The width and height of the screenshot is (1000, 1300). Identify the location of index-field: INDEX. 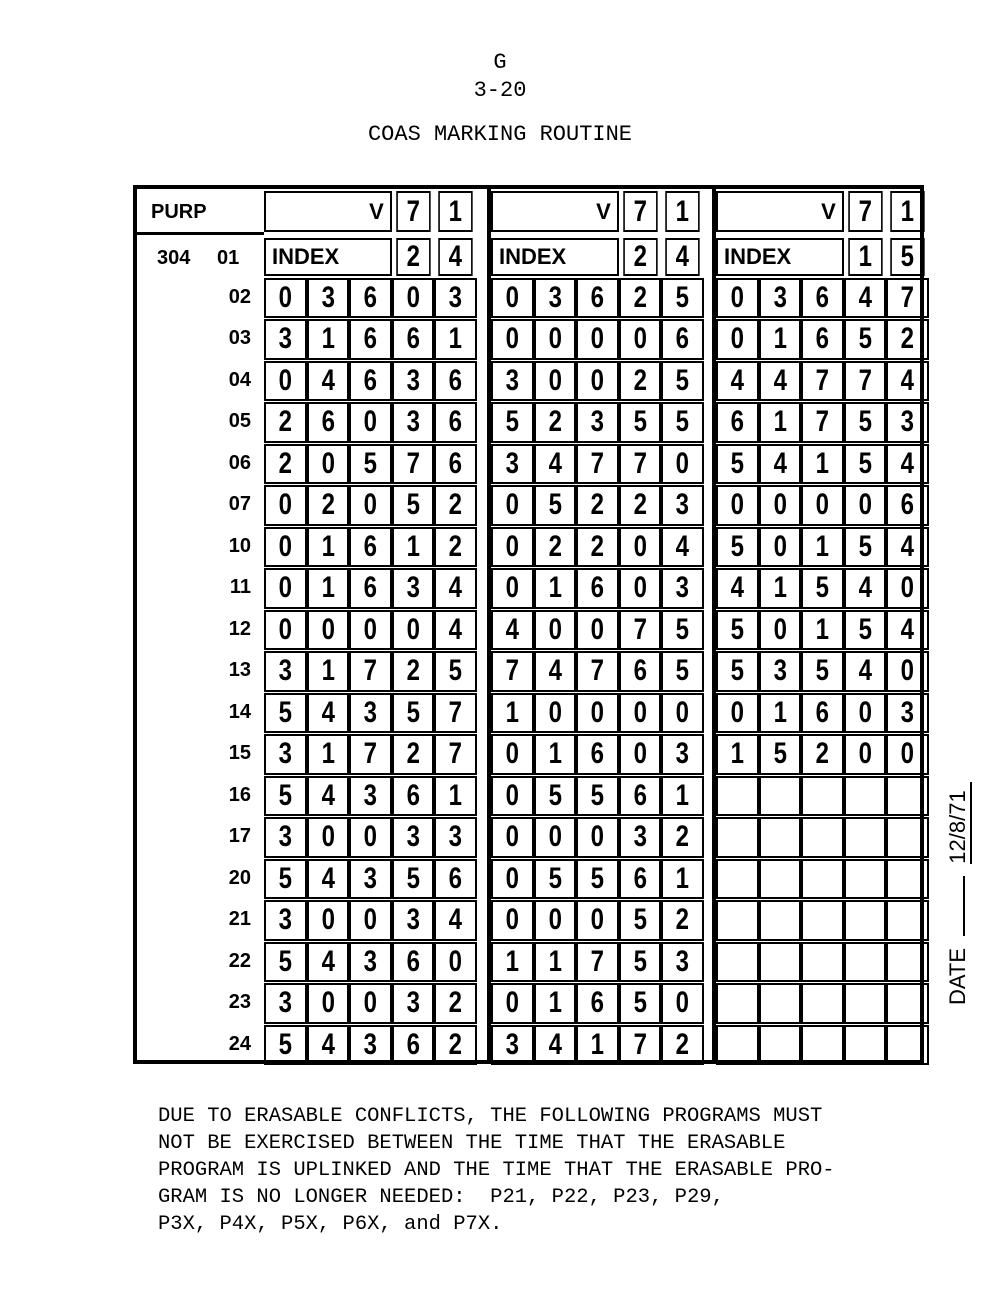
(780, 257).